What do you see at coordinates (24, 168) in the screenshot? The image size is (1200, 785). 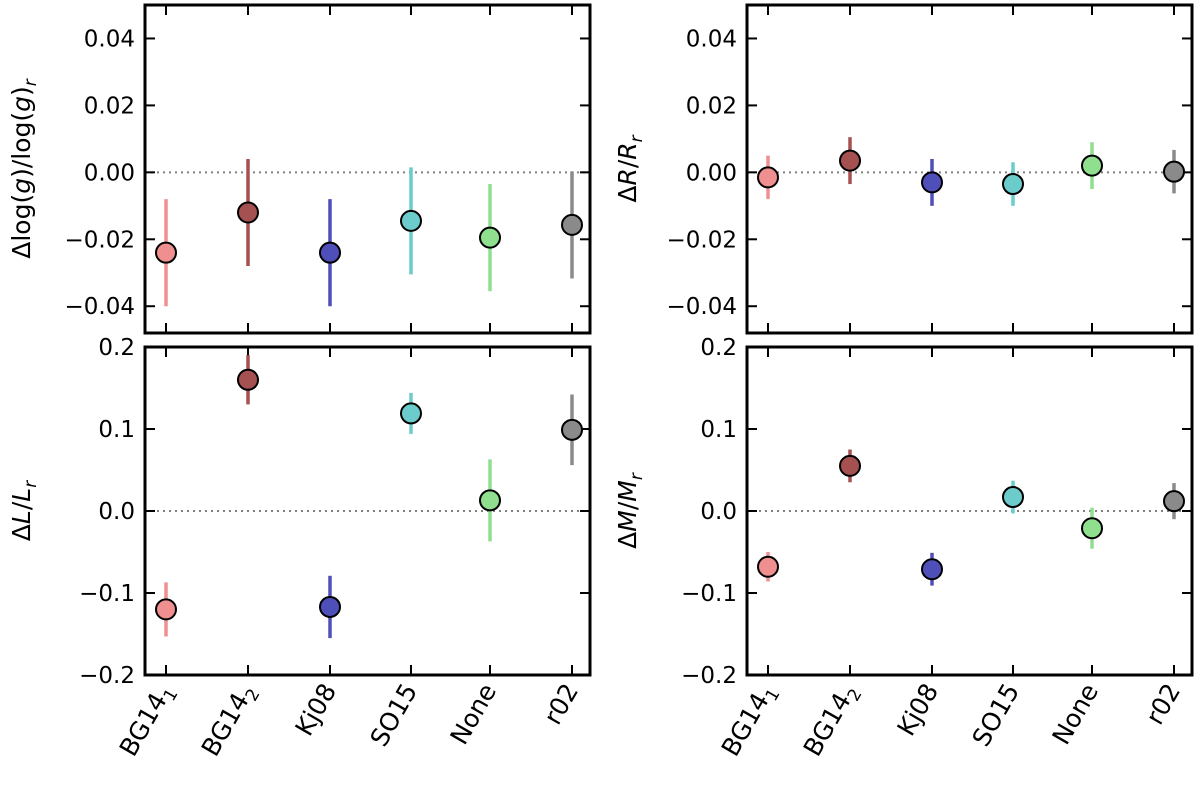 I see `y-axis-label: Δlog(g)/log(g)r` at bounding box center [24, 168].